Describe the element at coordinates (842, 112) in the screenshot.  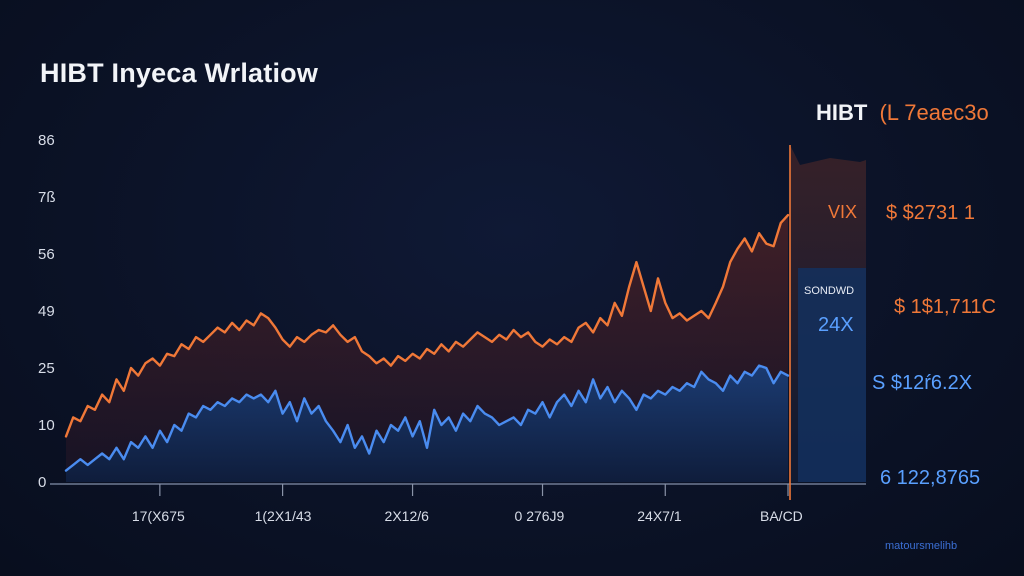
I see `right-header-ticker: HIBT` at that location.